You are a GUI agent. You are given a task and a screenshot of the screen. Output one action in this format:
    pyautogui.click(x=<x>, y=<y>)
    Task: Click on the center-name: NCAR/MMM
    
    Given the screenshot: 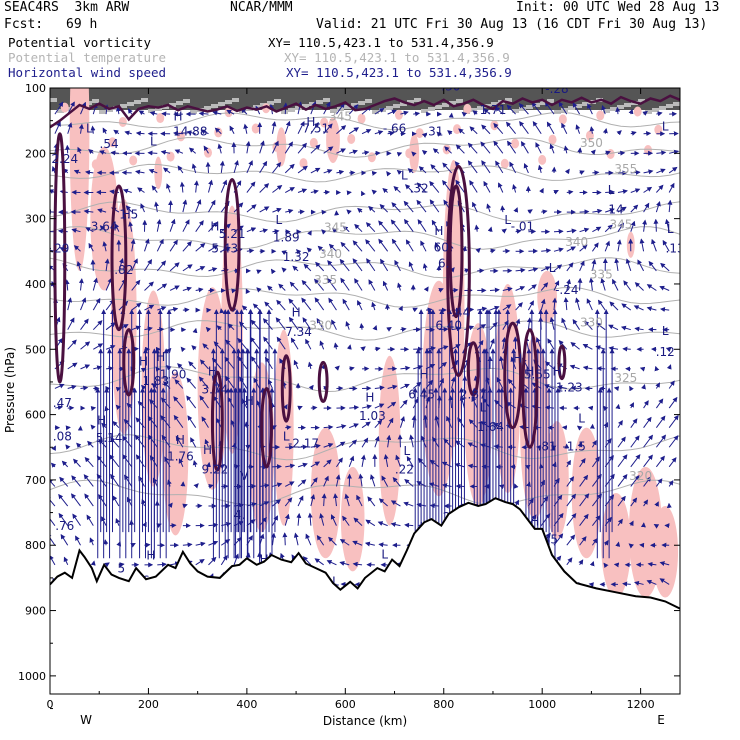 What is the action you would take?
    pyautogui.click(x=261, y=7)
    